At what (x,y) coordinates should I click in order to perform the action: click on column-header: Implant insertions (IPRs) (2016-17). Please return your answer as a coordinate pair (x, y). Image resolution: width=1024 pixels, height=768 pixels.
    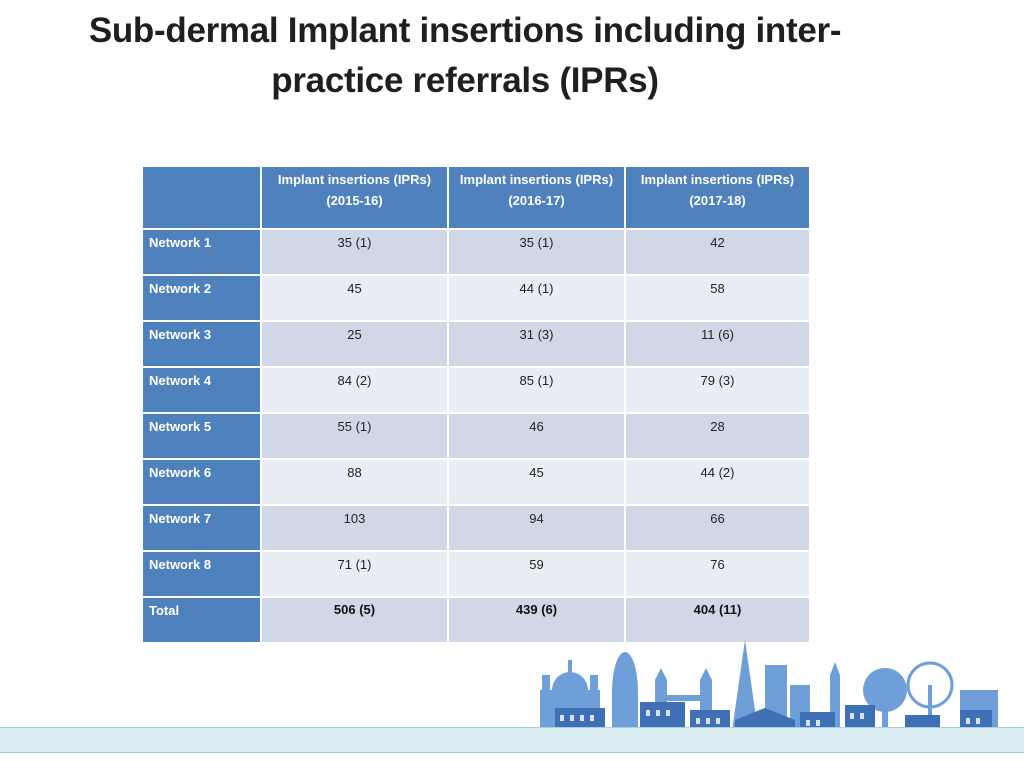
    Looking at the image, I should click on (536, 197).